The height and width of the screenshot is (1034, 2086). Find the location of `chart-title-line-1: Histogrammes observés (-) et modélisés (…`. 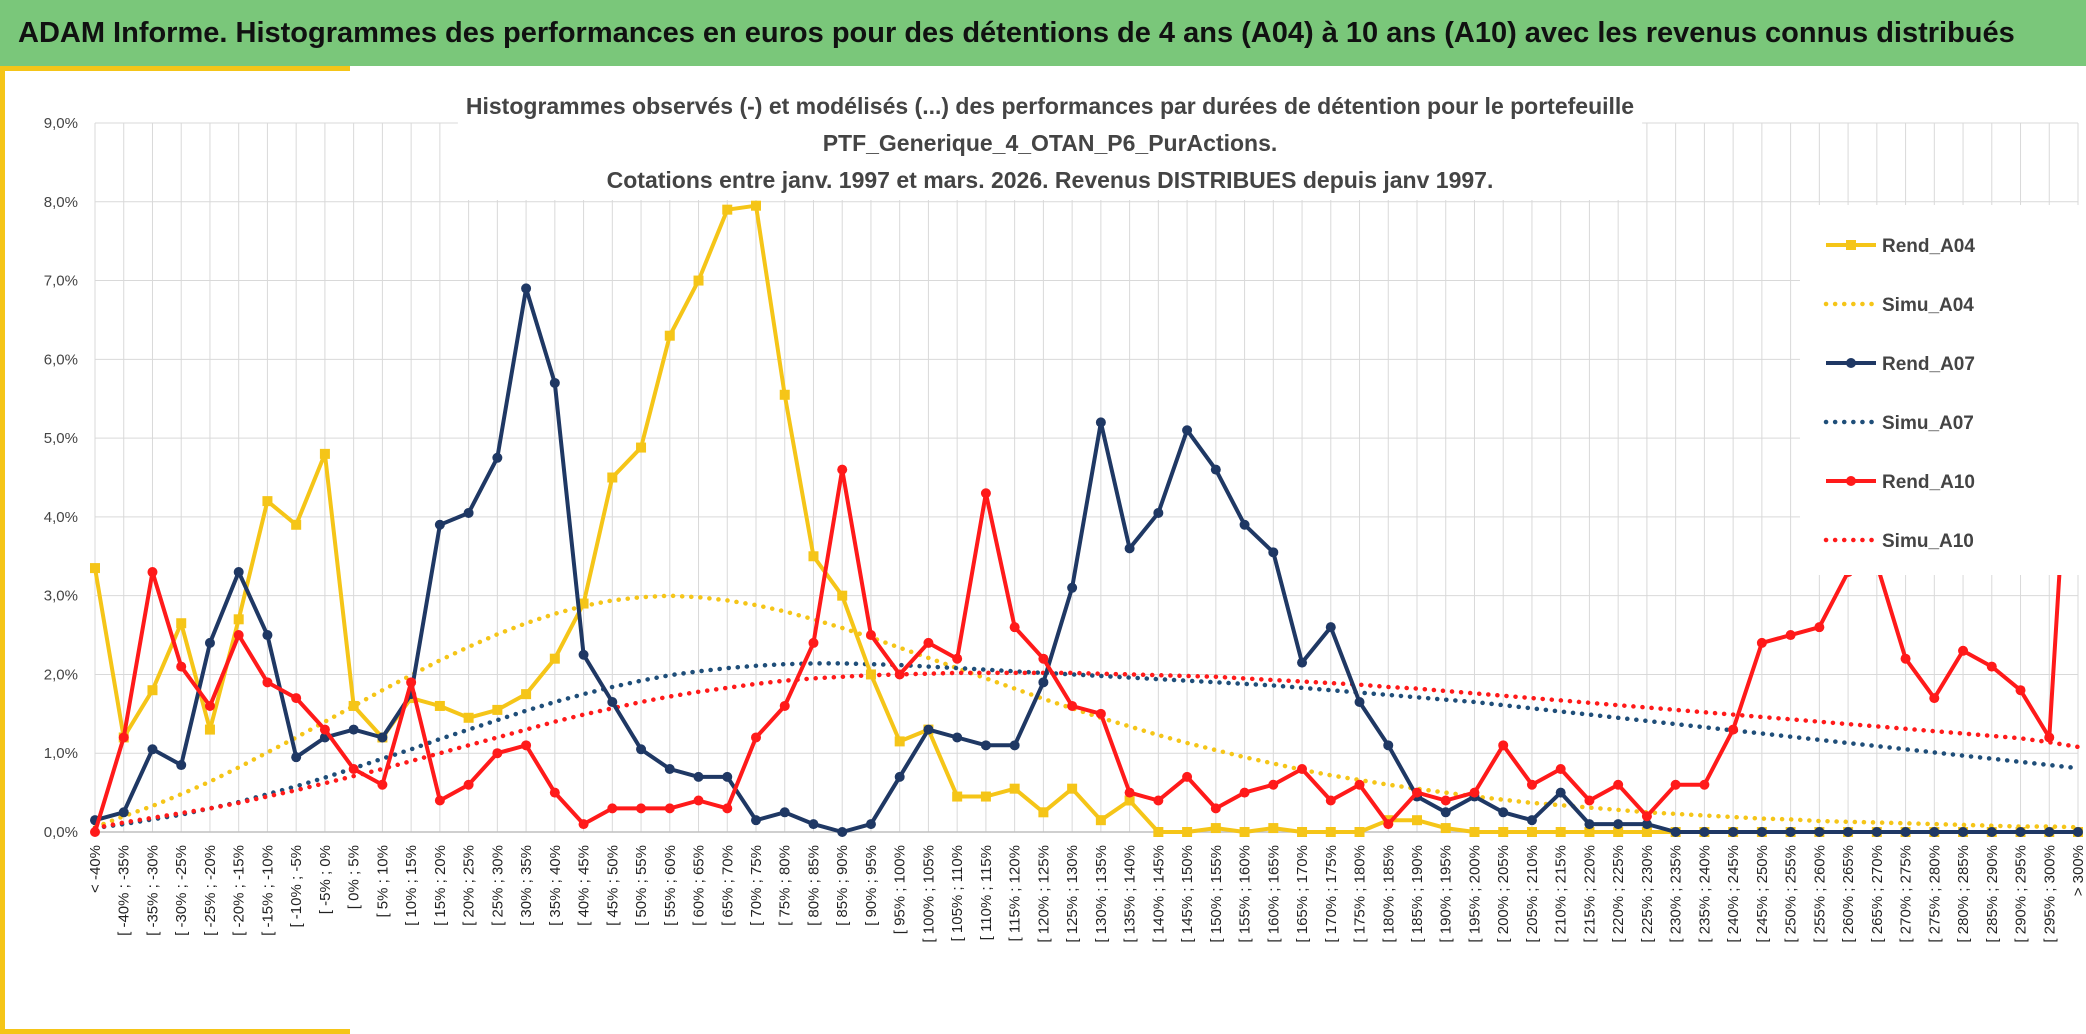

chart-title-line-1: Histogrammes observés (-) et modélisés (… is located at coordinates (1050, 106).